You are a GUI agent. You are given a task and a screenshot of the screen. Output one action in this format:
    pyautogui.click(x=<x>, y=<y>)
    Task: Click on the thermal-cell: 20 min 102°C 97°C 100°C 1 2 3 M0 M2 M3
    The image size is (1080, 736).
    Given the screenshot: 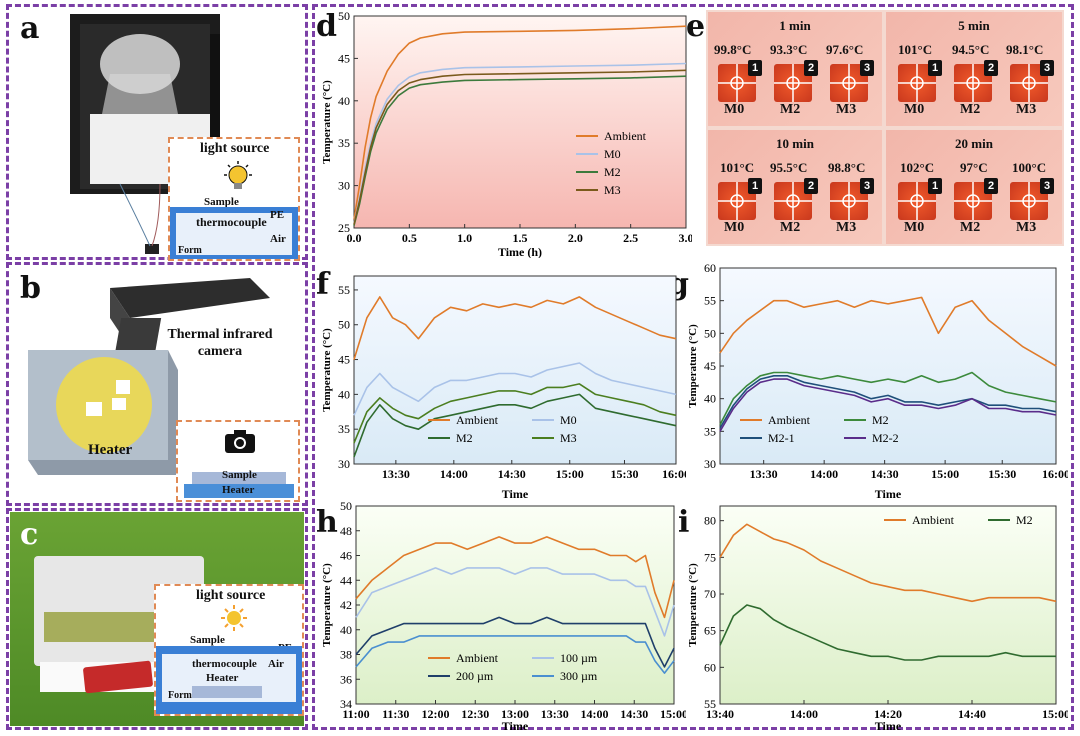 What is the action you would take?
    pyautogui.click(x=974, y=187)
    